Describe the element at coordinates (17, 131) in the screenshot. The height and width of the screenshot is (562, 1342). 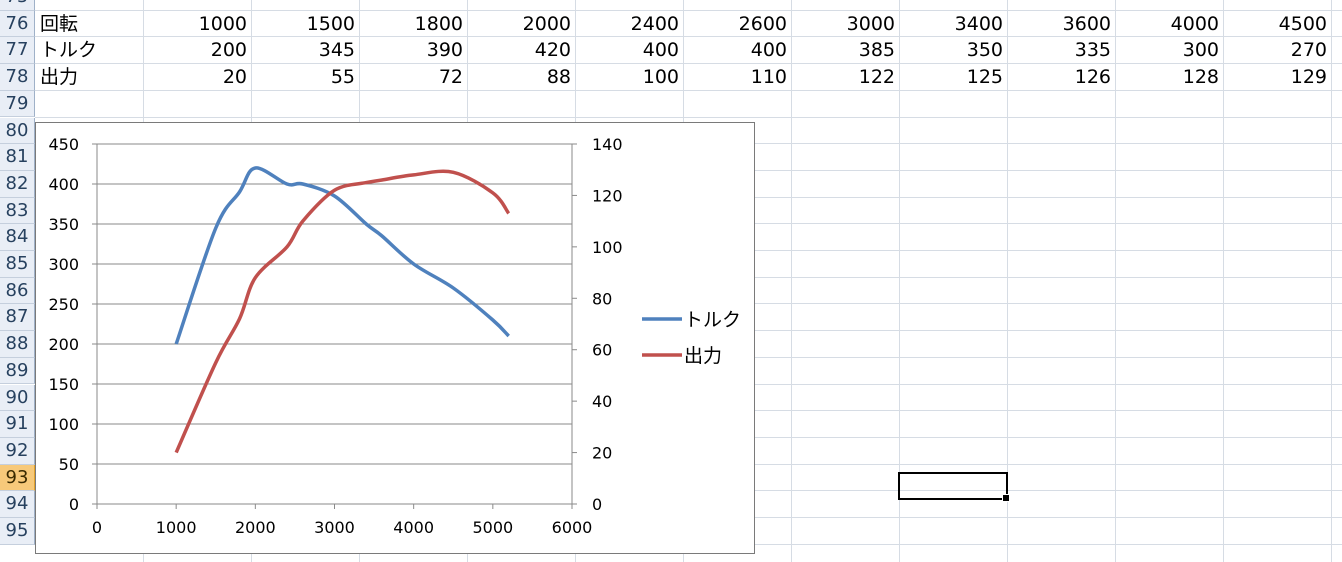
I see `row-header-80: 80` at that location.